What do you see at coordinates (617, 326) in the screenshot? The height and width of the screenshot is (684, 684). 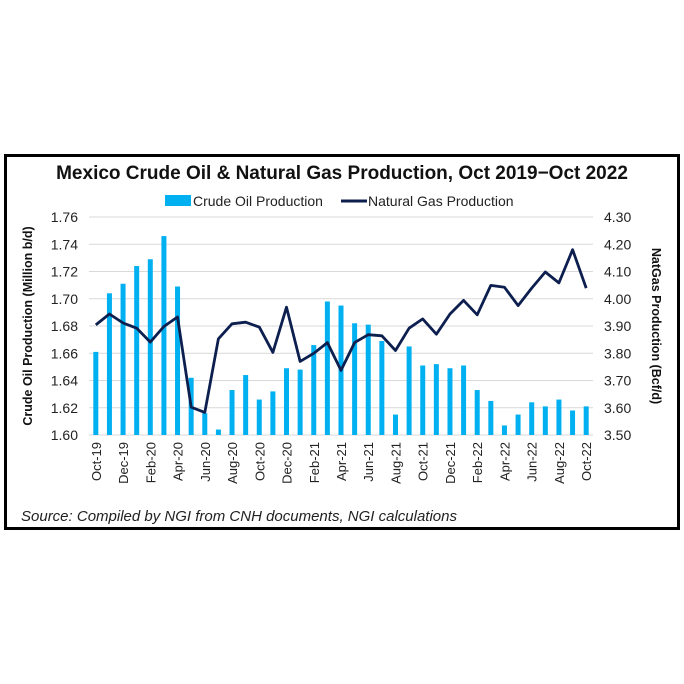 I see `right-tick-label: 3.90` at bounding box center [617, 326].